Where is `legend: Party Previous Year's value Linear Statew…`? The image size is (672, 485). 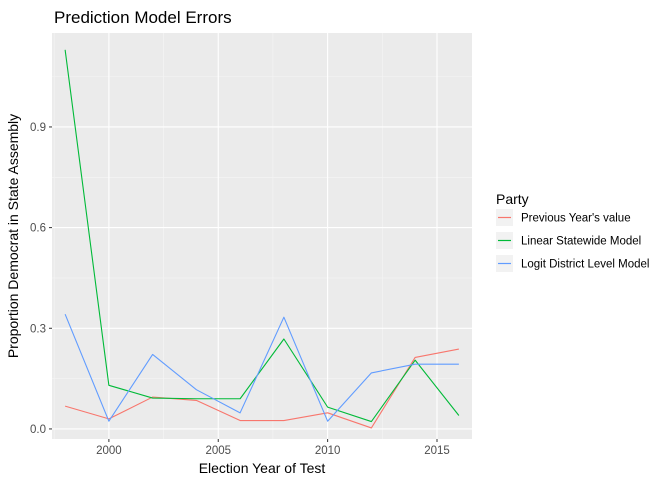 legend: Party Previous Year's value Linear Statew… is located at coordinates (572, 231).